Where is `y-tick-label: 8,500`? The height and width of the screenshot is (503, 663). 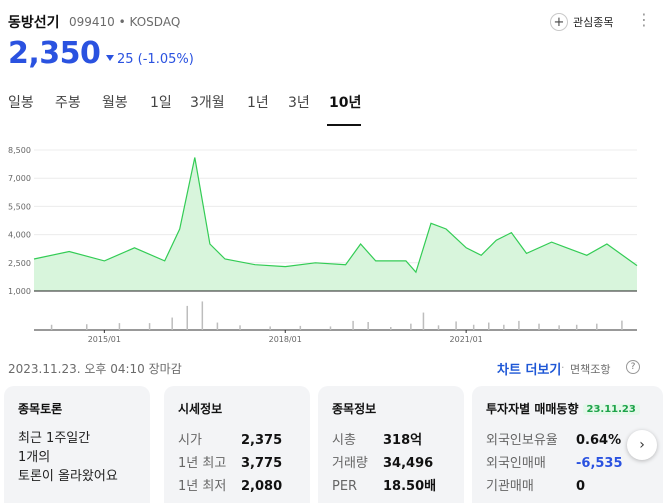 y-tick-label: 8,500 is located at coordinates (19, 150).